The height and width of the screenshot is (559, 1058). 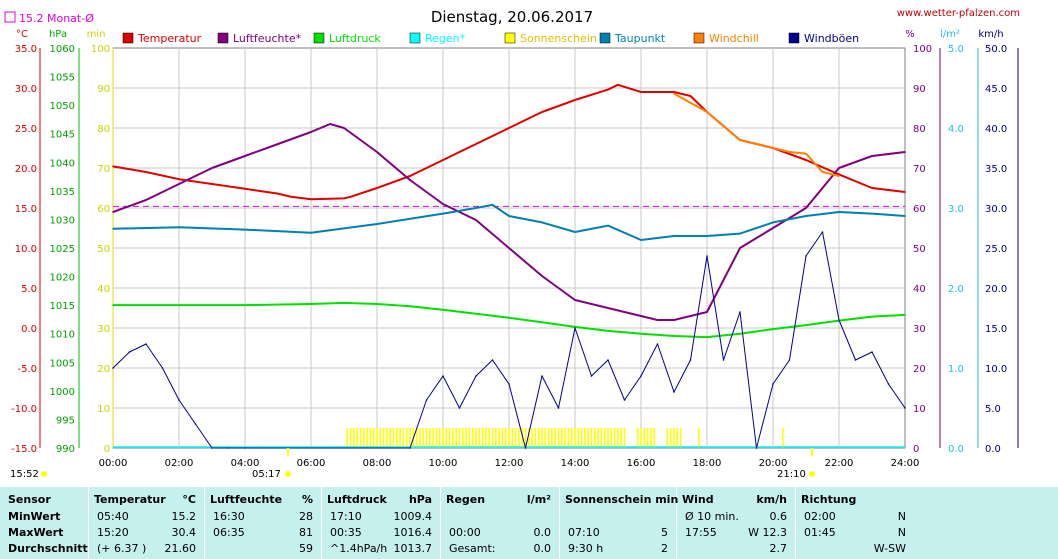 What do you see at coordinates (130, 499) in the screenshot?
I see `stats-header-temp: Temperatur` at bounding box center [130, 499].